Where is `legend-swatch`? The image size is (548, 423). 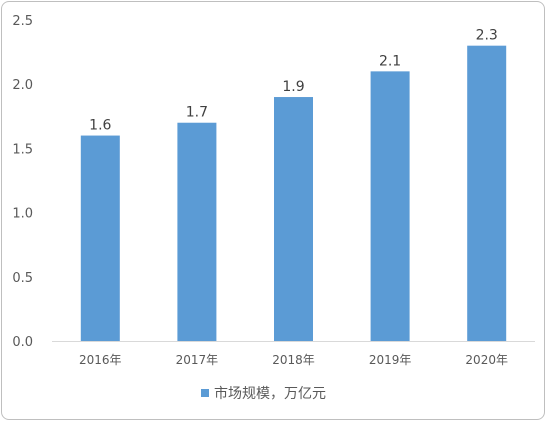
legend-swatch is located at coordinates (205, 393).